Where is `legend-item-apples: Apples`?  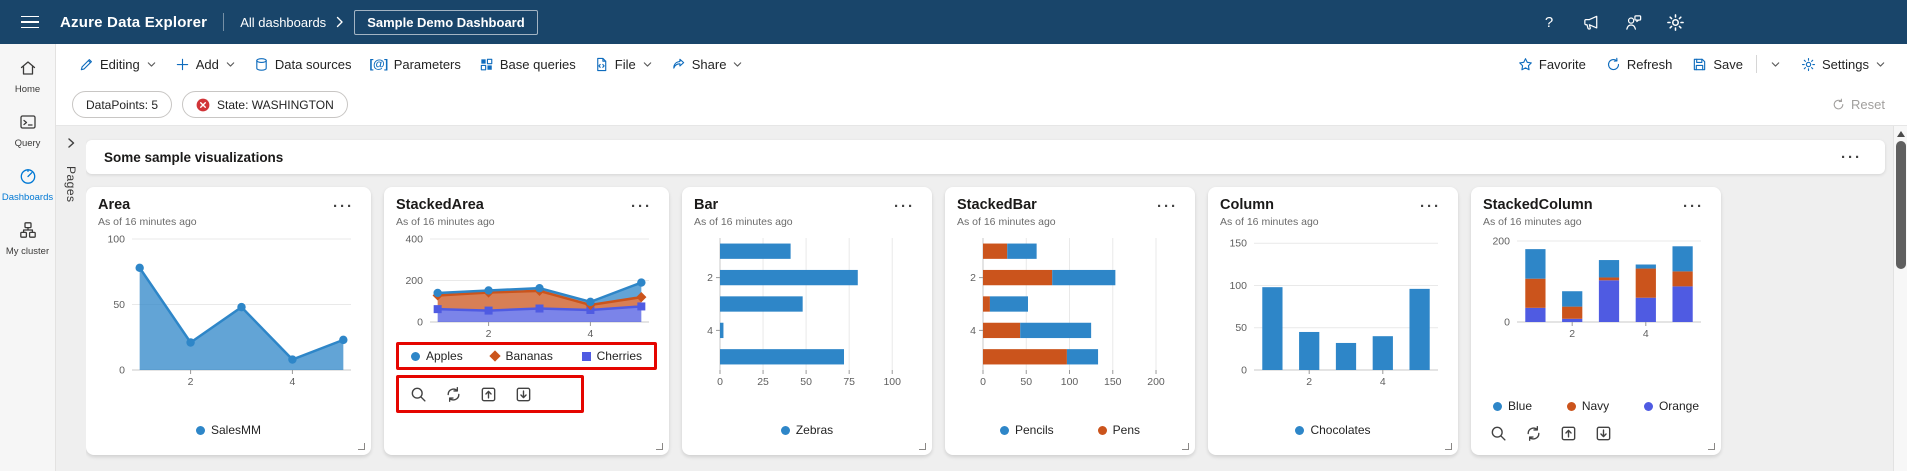 legend-item-apples: Apples is located at coordinates (437, 356).